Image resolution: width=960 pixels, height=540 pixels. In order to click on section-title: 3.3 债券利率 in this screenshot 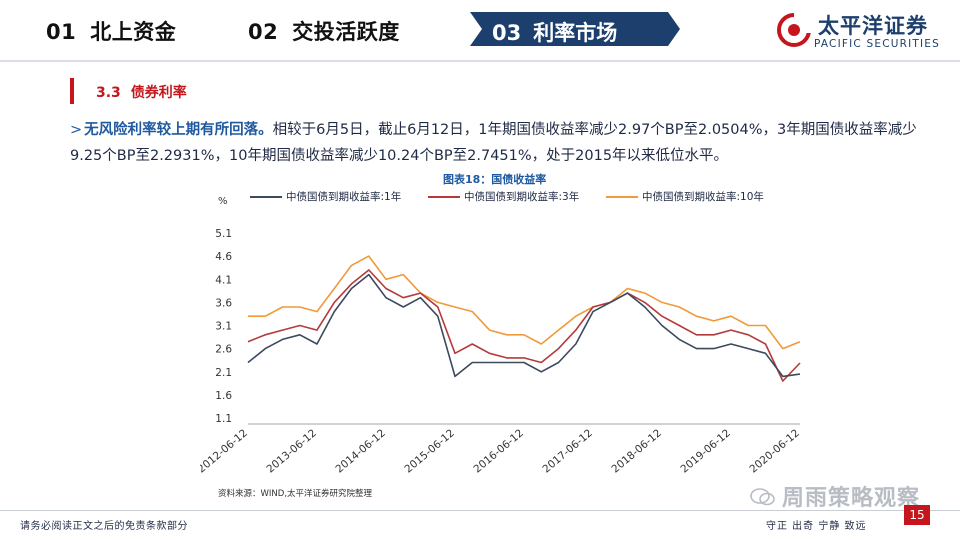, I will do `click(141, 92)`.